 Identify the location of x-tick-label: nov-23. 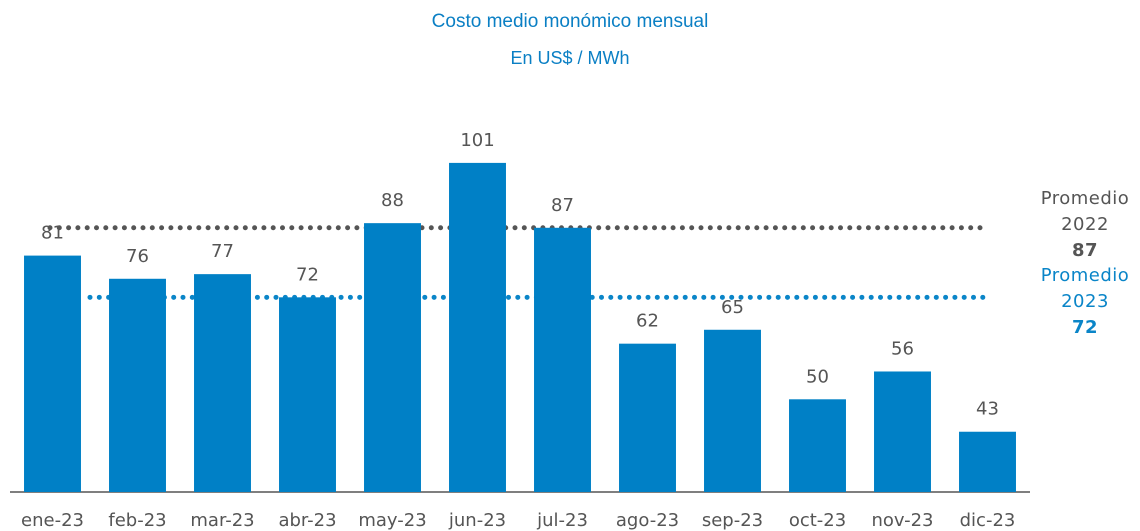
(903, 520).